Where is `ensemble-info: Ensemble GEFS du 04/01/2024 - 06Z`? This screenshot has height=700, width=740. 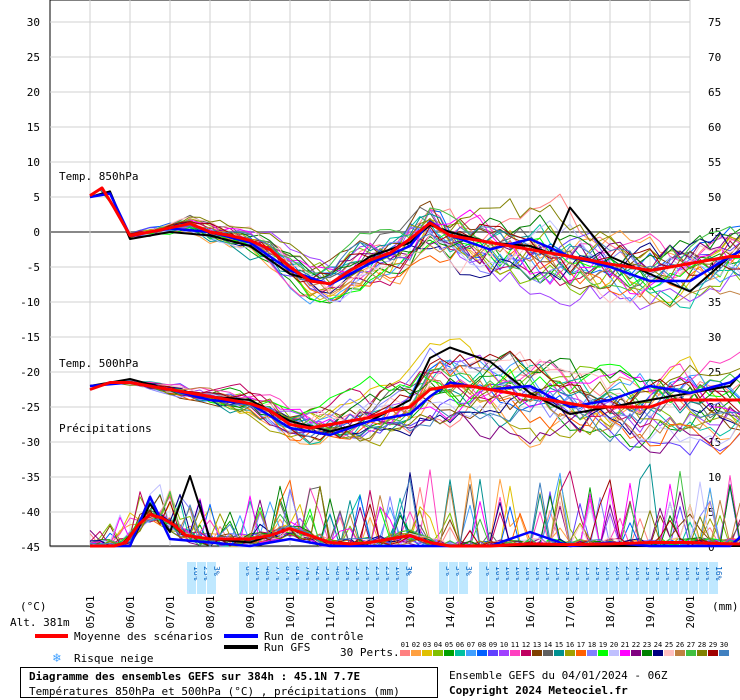 ensemble-info: Ensemble GEFS du 04/01/2024 - 06Z is located at coordinates (558, 675).